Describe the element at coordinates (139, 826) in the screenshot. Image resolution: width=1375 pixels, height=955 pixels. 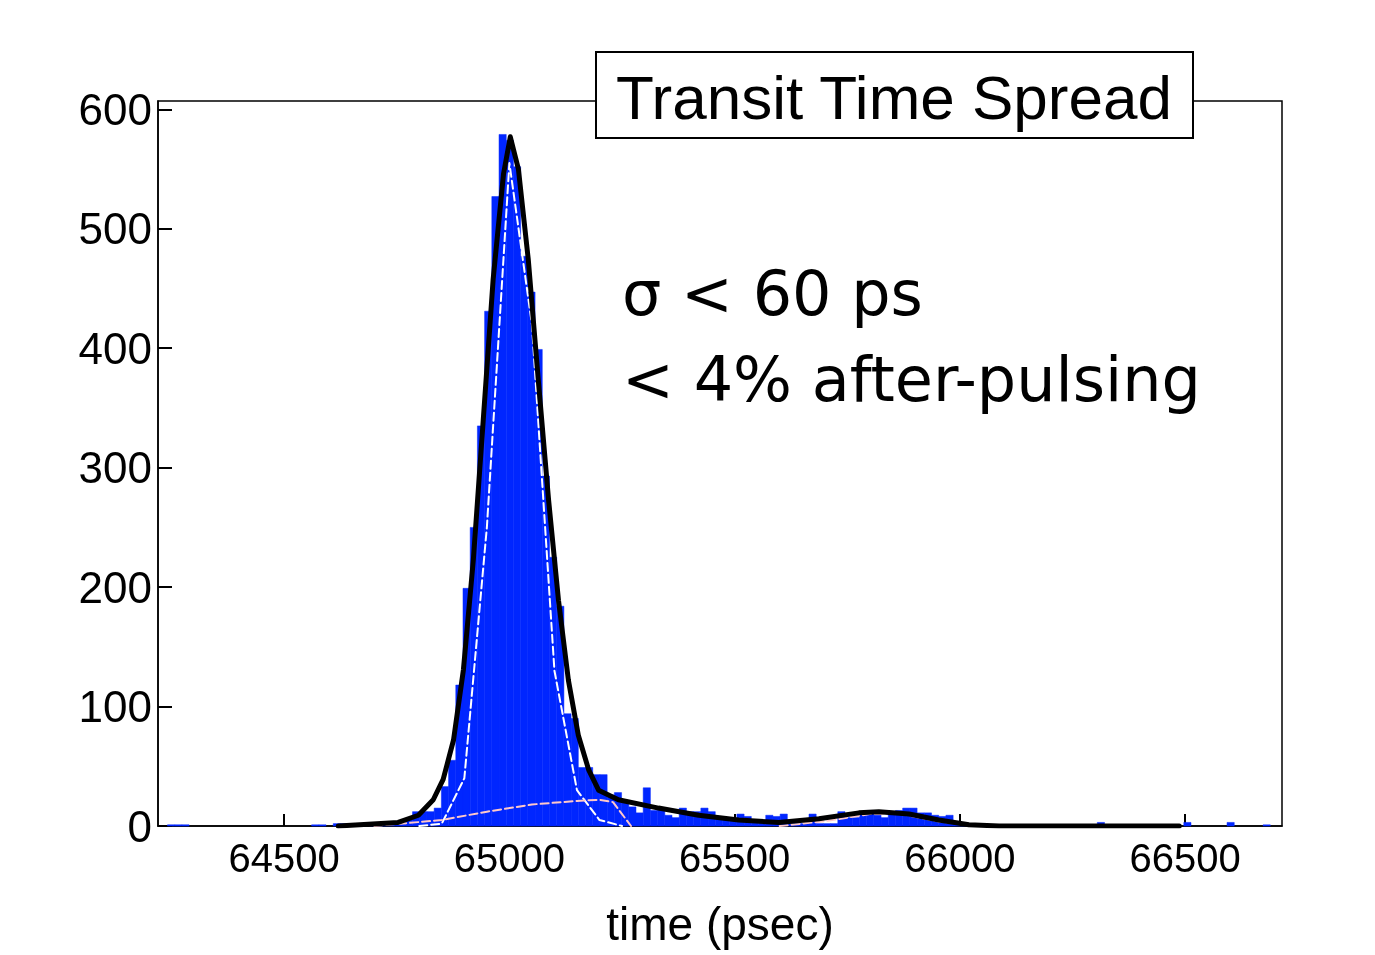
I see `y-tick-label: 0` at that location.